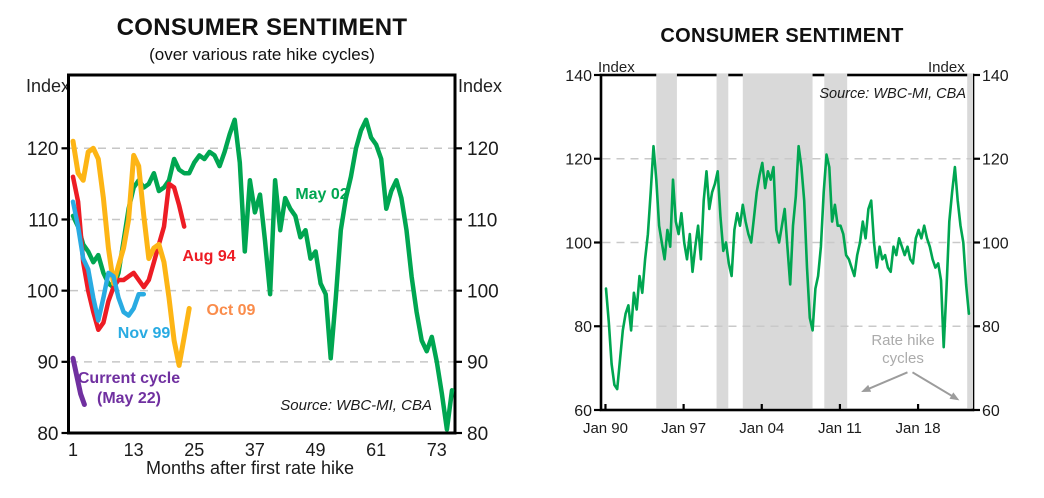 This screenshot has width=1044, height=498. What do you see at coordinates (840, 428) in the screenshot?
I see `xtick-label: Jan 11` at bounding box center [840, 428].